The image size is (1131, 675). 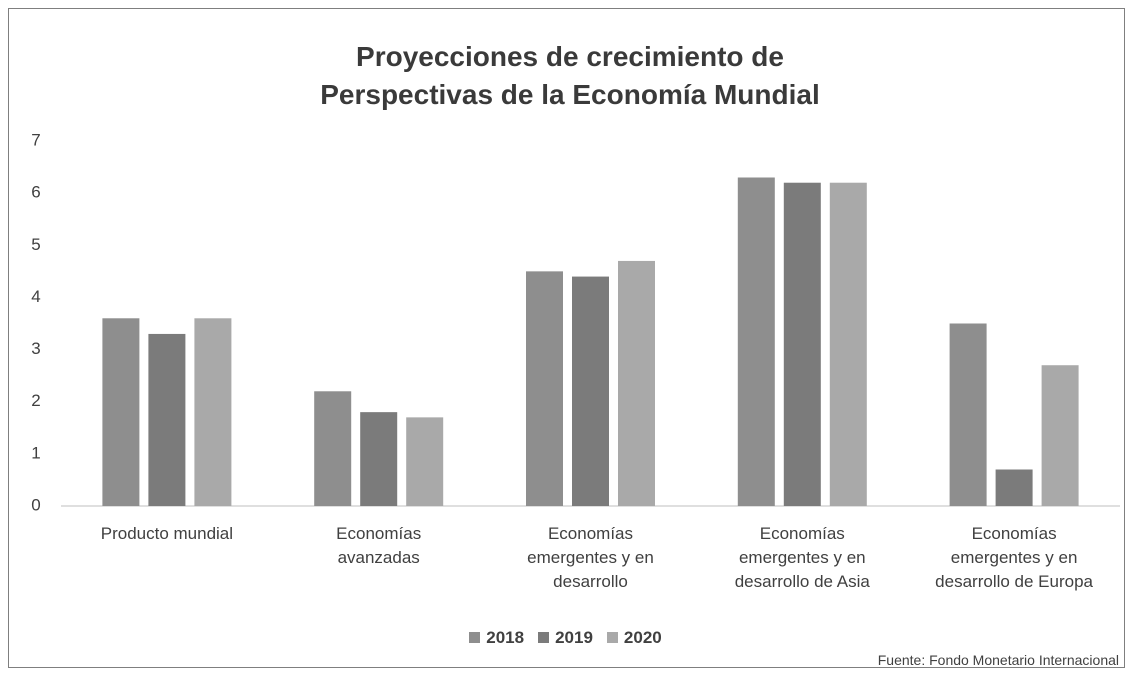 I want to click on legend-item: 2020, so click(x=634, y=638).